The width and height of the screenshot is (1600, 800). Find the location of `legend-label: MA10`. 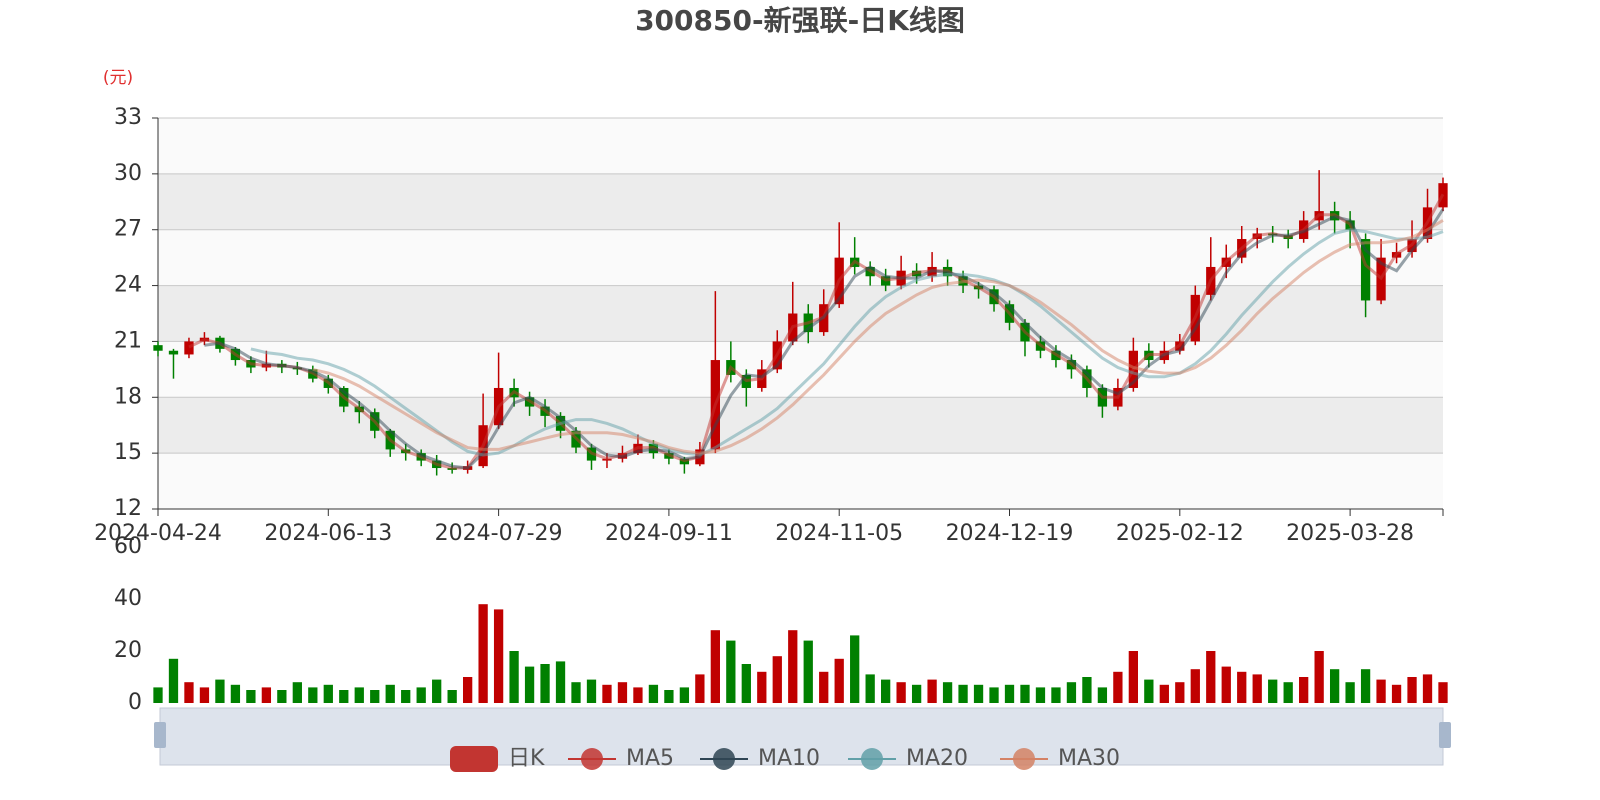

legend-label: MA10 is located at coordinates (789, 758).